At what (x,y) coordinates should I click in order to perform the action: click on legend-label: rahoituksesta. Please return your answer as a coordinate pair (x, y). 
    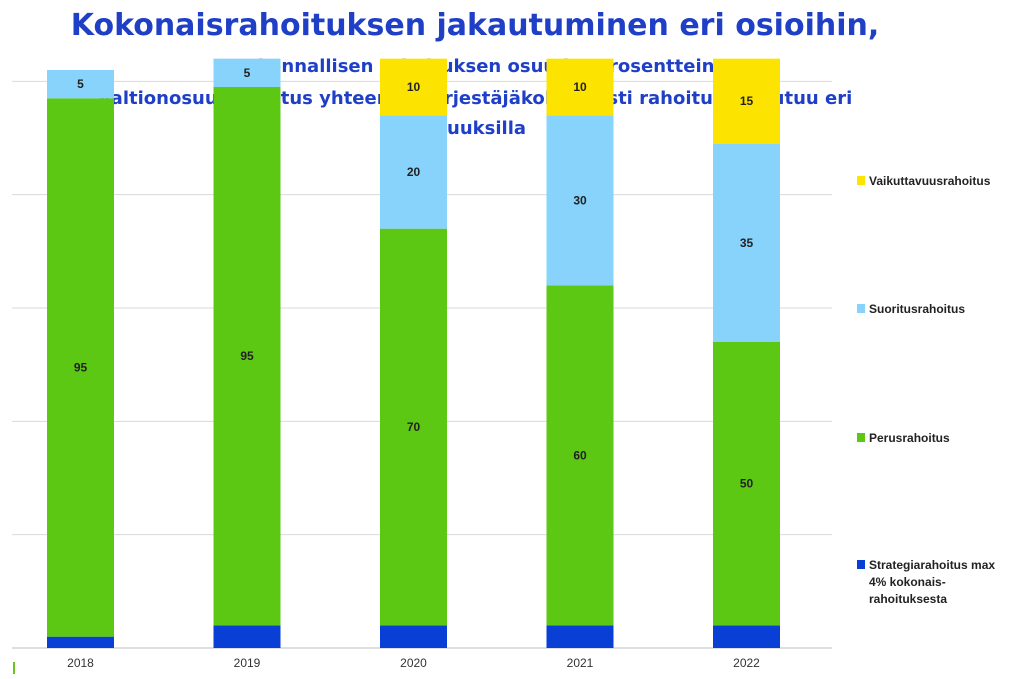
    Looking at the image, I should click on (908, 599).